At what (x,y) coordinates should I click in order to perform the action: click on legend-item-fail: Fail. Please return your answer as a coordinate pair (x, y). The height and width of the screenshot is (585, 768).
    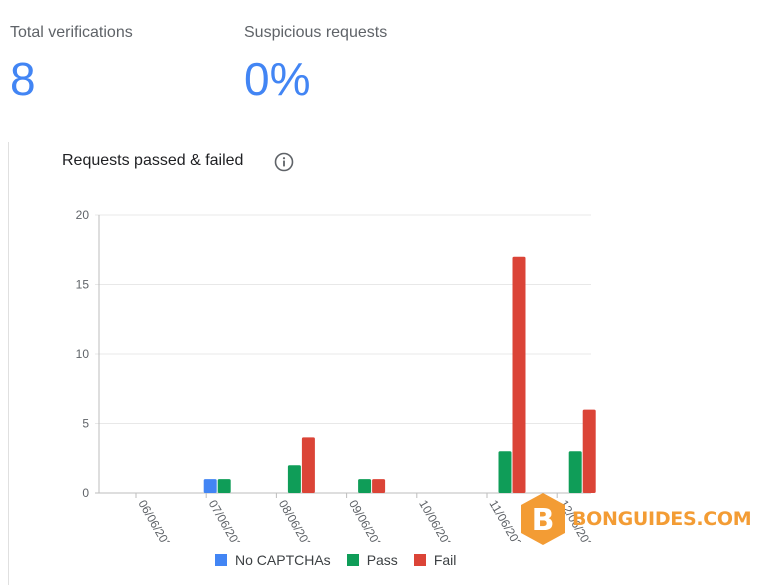
    Looking at the image, I should click on (435, 560).